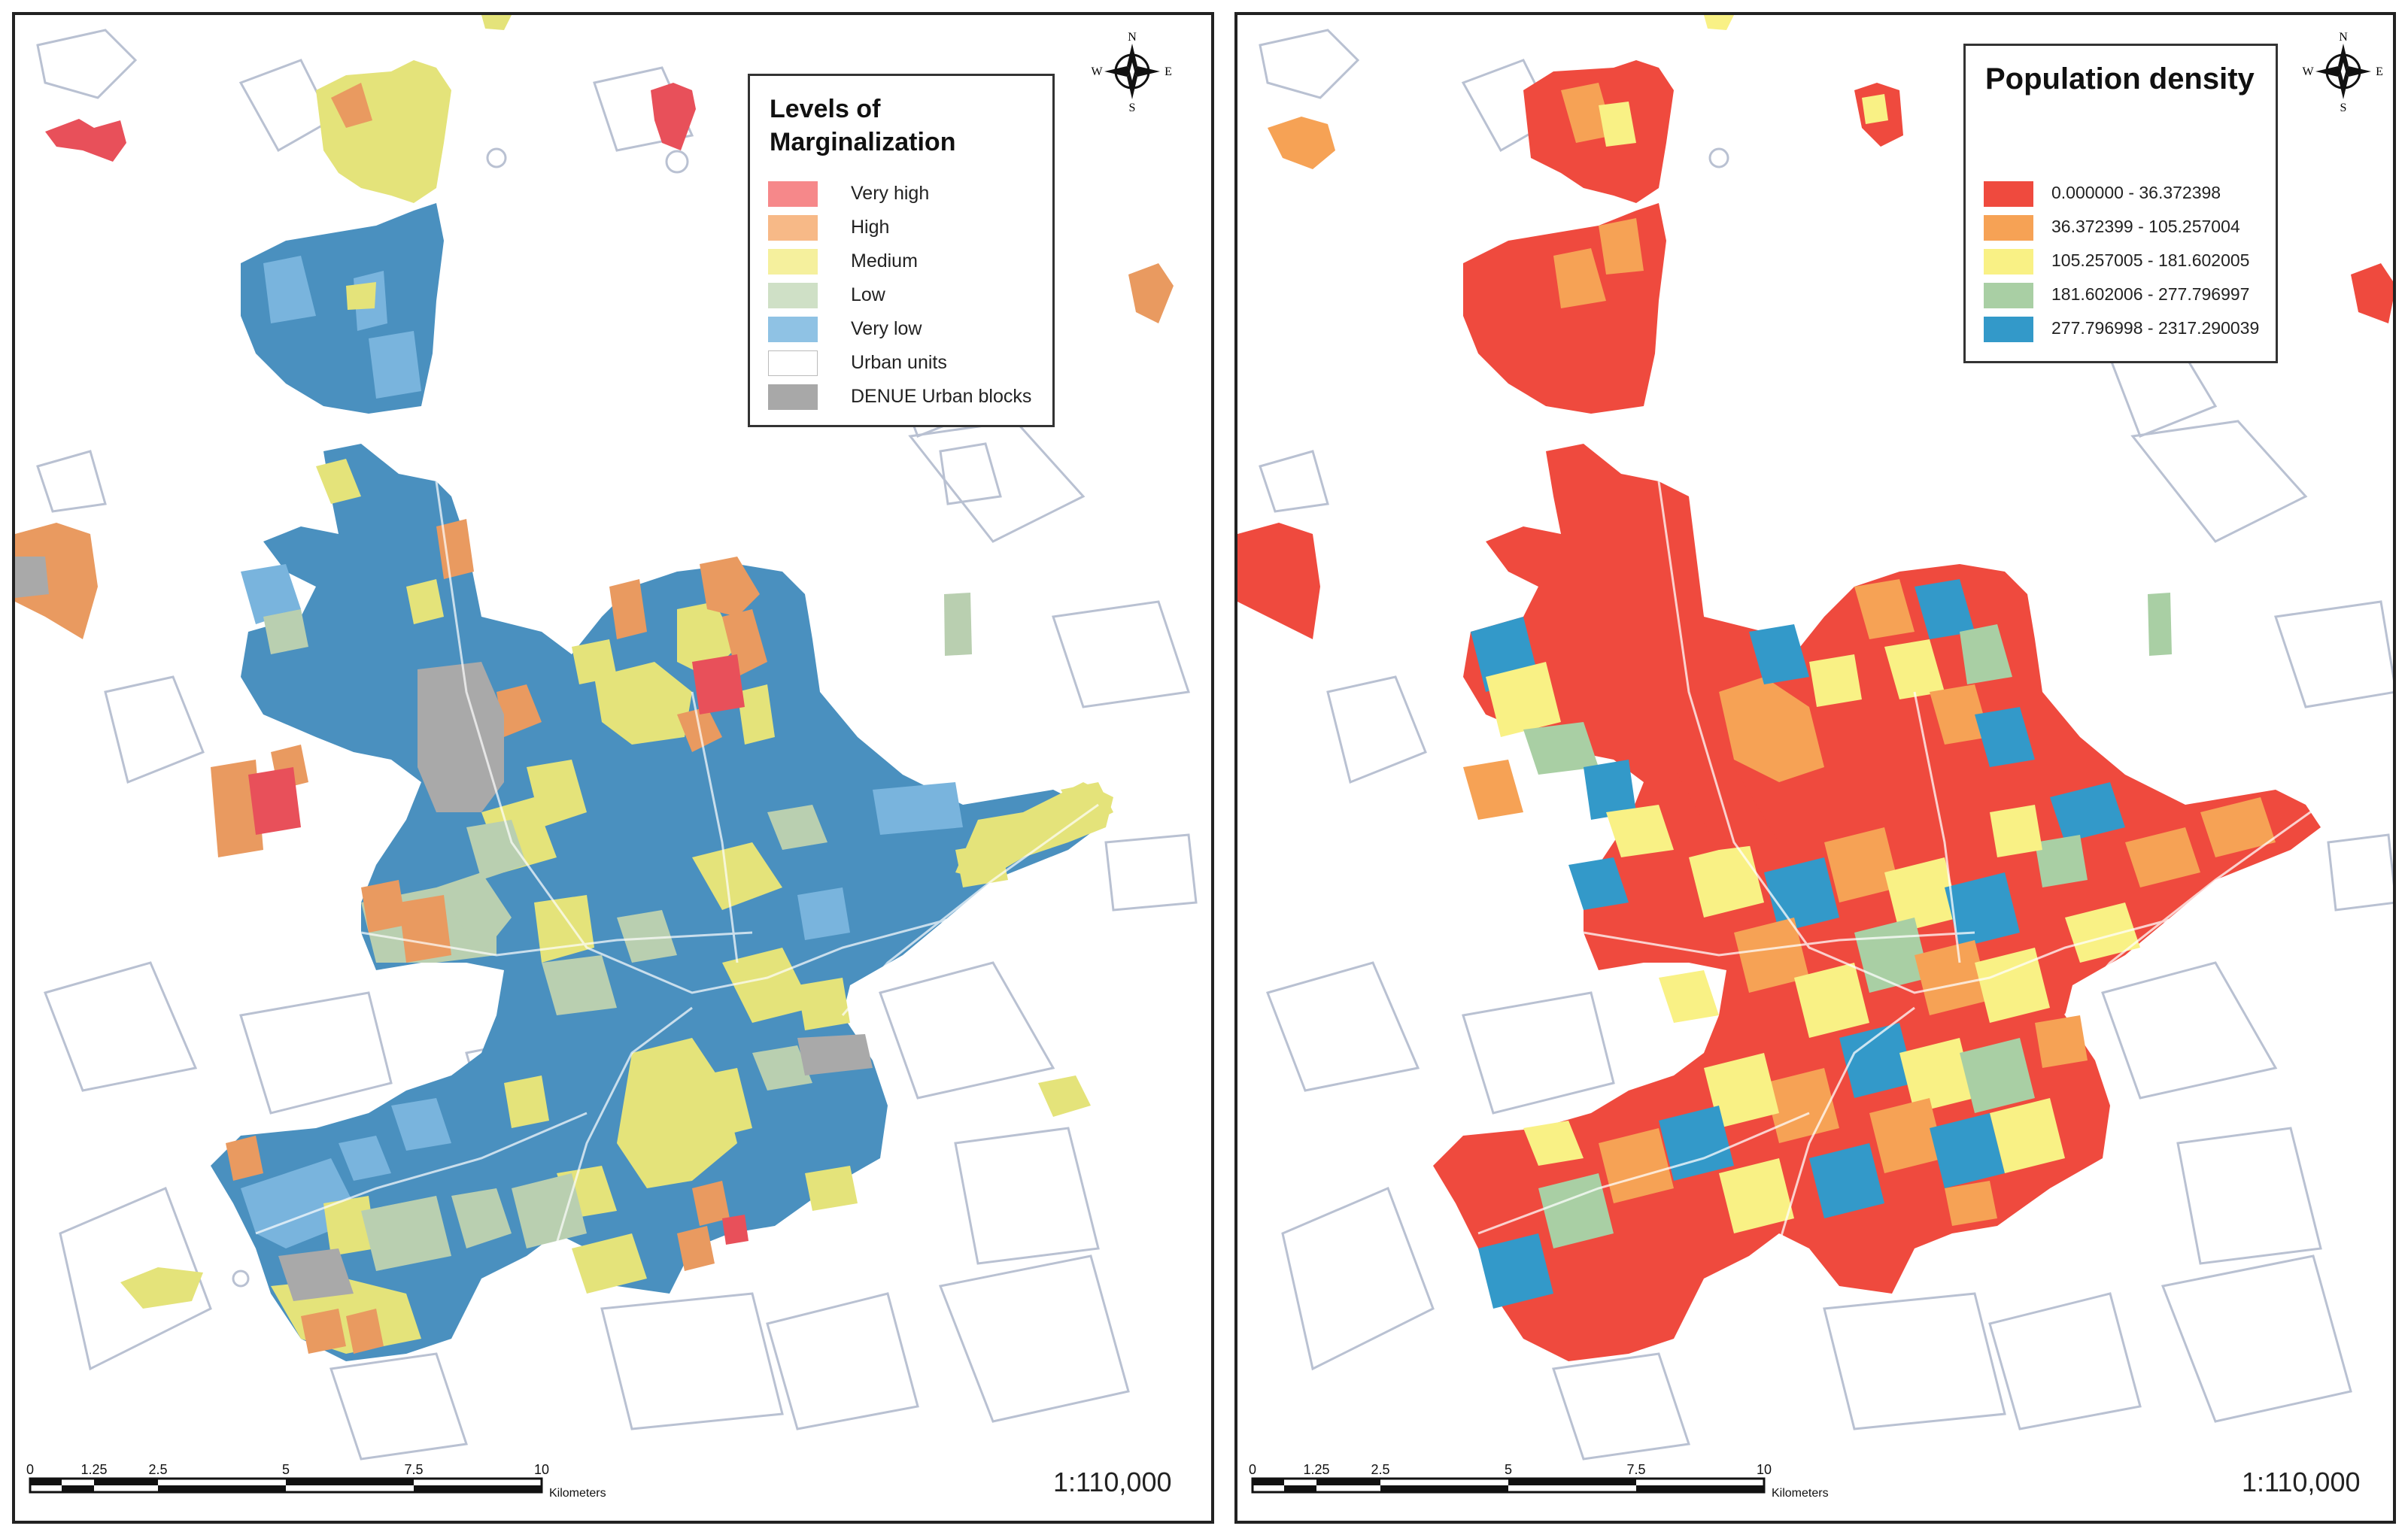 Image resolution: width=2408 pixels, height=1535 pixels. I want to click on legend-label: 105.257005 - 181.602005, so click(2150, 260).